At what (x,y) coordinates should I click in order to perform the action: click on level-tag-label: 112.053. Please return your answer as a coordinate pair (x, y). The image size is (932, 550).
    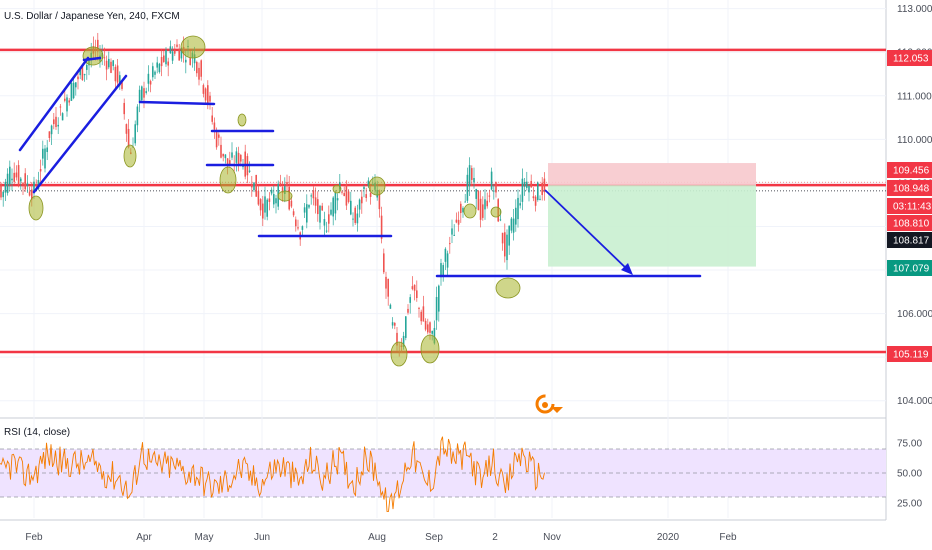
    Looking at the image, I should click on (911, 59).